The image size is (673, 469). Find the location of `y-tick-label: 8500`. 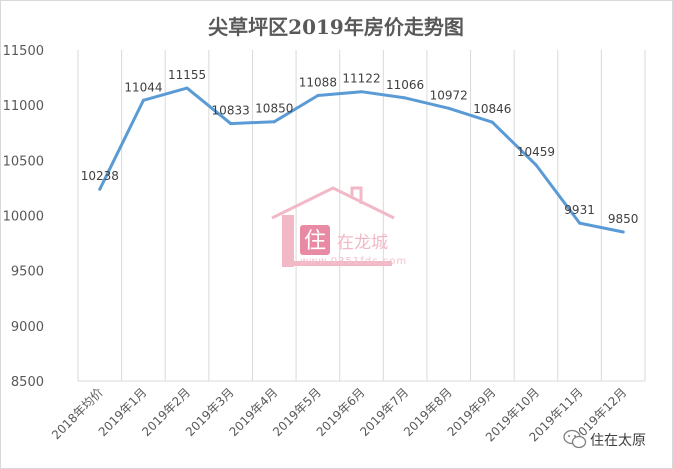

y-tick-label: 8500 is located at coordinates (27, 382).